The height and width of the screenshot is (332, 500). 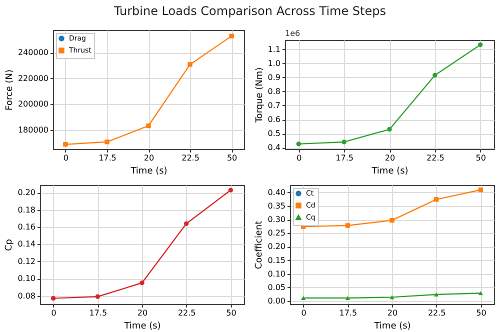 I want to click on y-tick-label: 0.5, so click(x=274, y=133).